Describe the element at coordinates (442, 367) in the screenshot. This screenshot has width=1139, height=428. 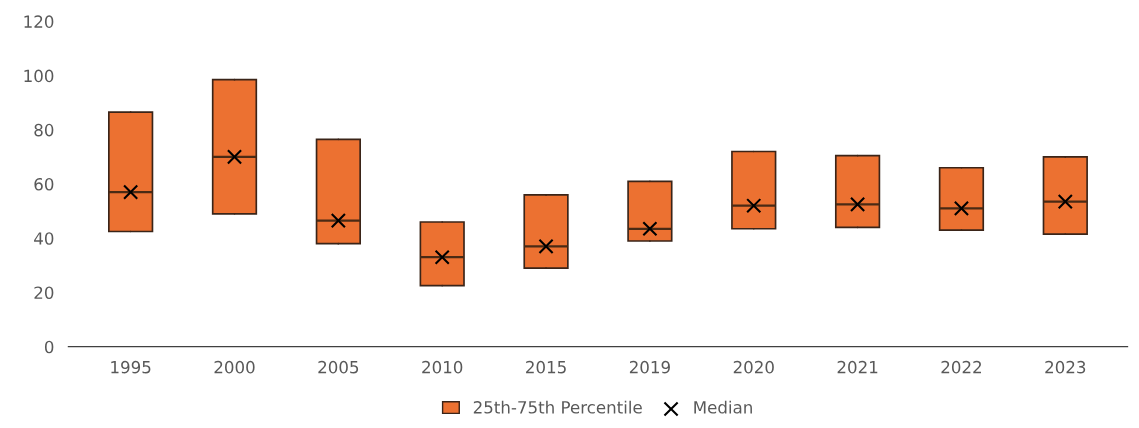
I see `x-tick-label: 2010` at that location.